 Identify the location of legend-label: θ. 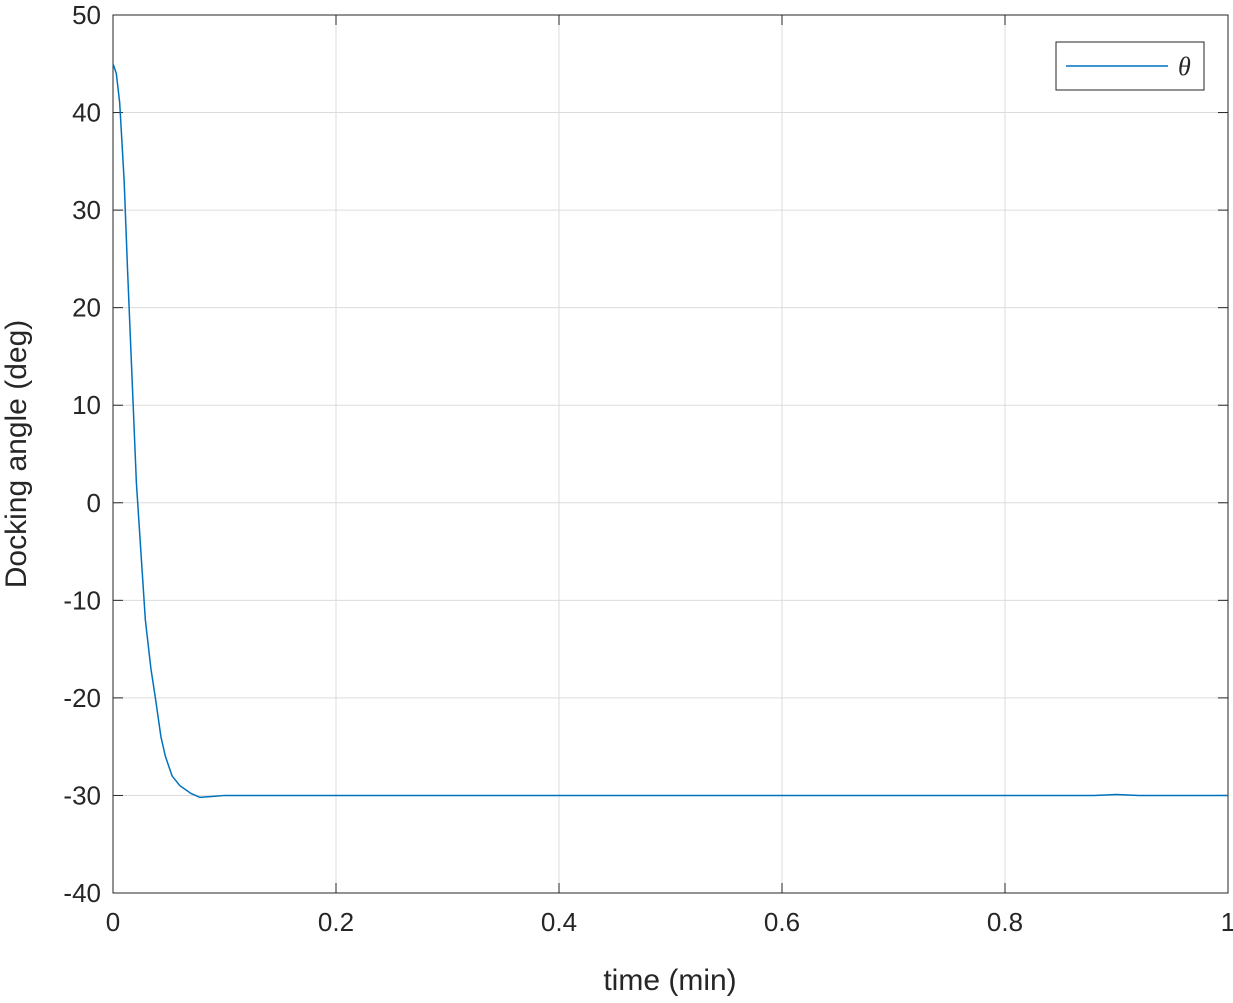
(1184, 66).